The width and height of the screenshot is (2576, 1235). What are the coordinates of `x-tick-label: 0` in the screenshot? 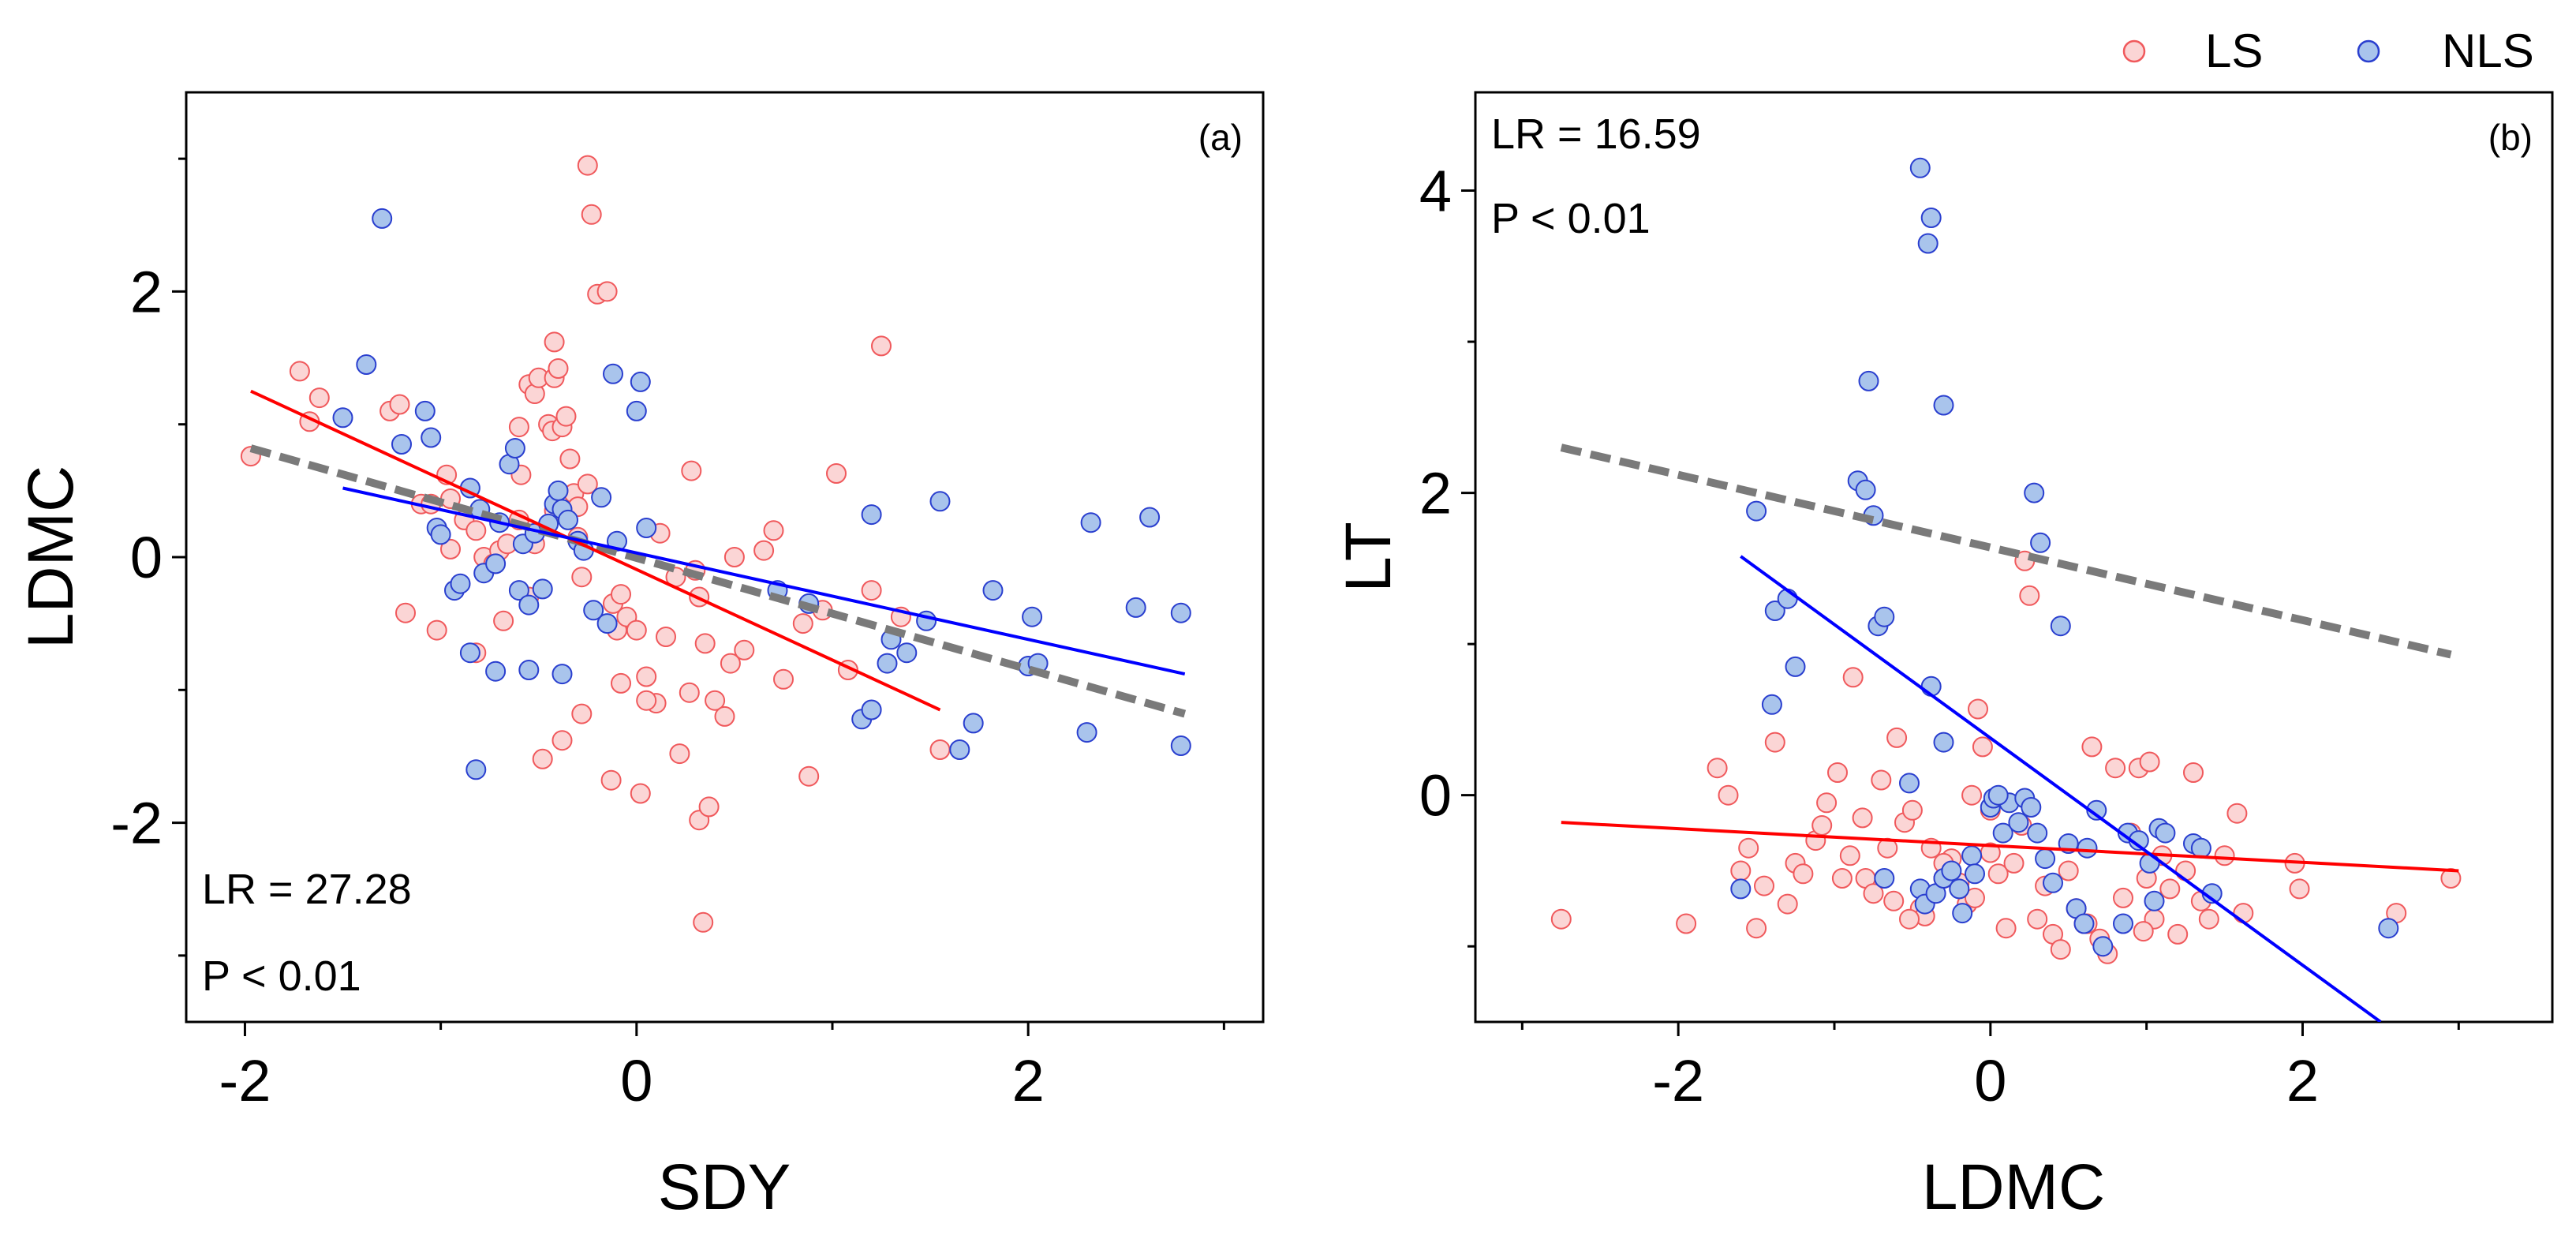 It's located at (1990, 1080).